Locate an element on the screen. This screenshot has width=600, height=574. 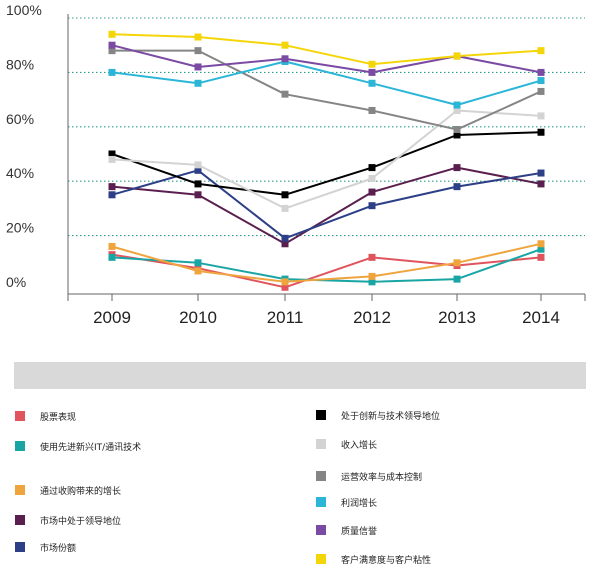
y-tick-label: 100% is located at coordinates (24, 10).